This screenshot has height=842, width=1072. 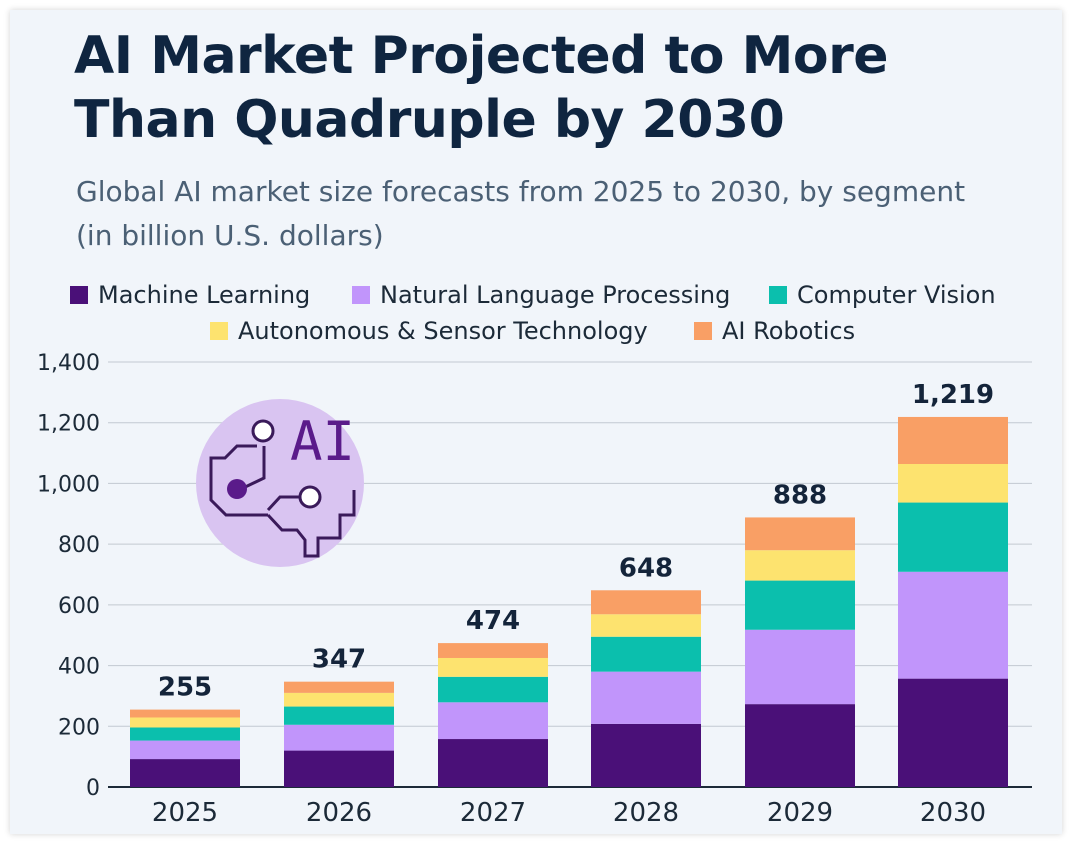 What do you see at coordinates (788, 331) in the screenshot?
I see `legend-label: AI Robotics` at bounding box center [788, 331].